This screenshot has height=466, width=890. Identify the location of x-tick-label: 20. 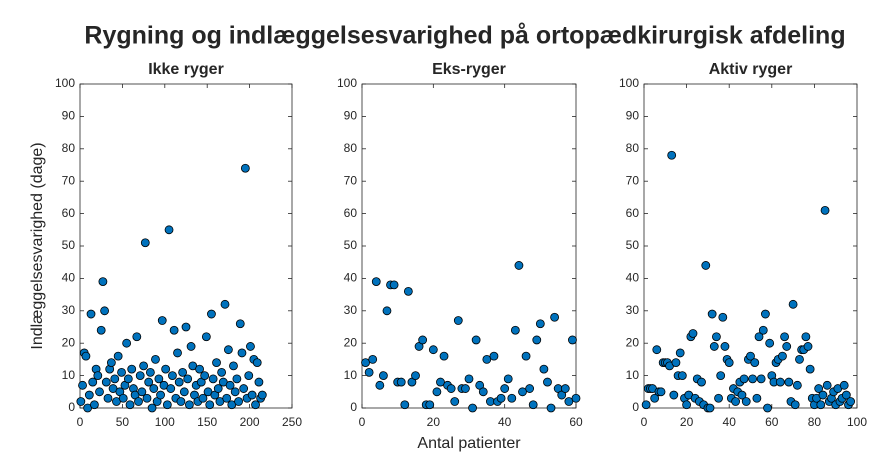
(434, 422).